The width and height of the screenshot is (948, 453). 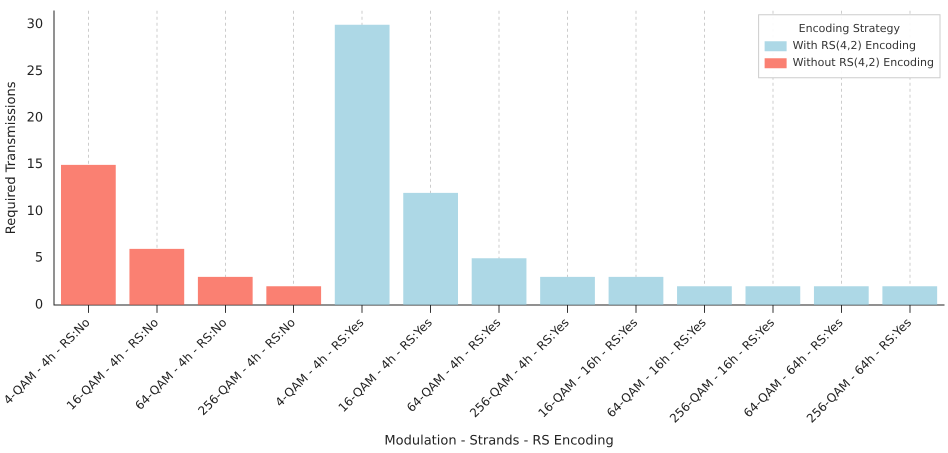 What do you see at coordinates (35, 118) in the screenshot?
I see `y-tick-label: 20` at bounding box center [35, 118].